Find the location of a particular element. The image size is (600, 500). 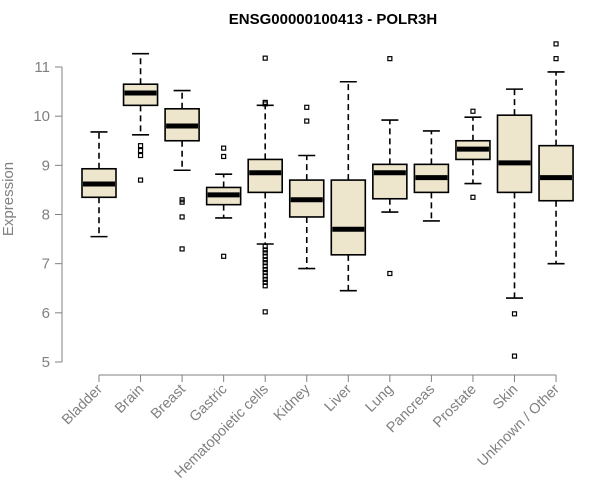

box-skin is located at coordinates (514, 223).